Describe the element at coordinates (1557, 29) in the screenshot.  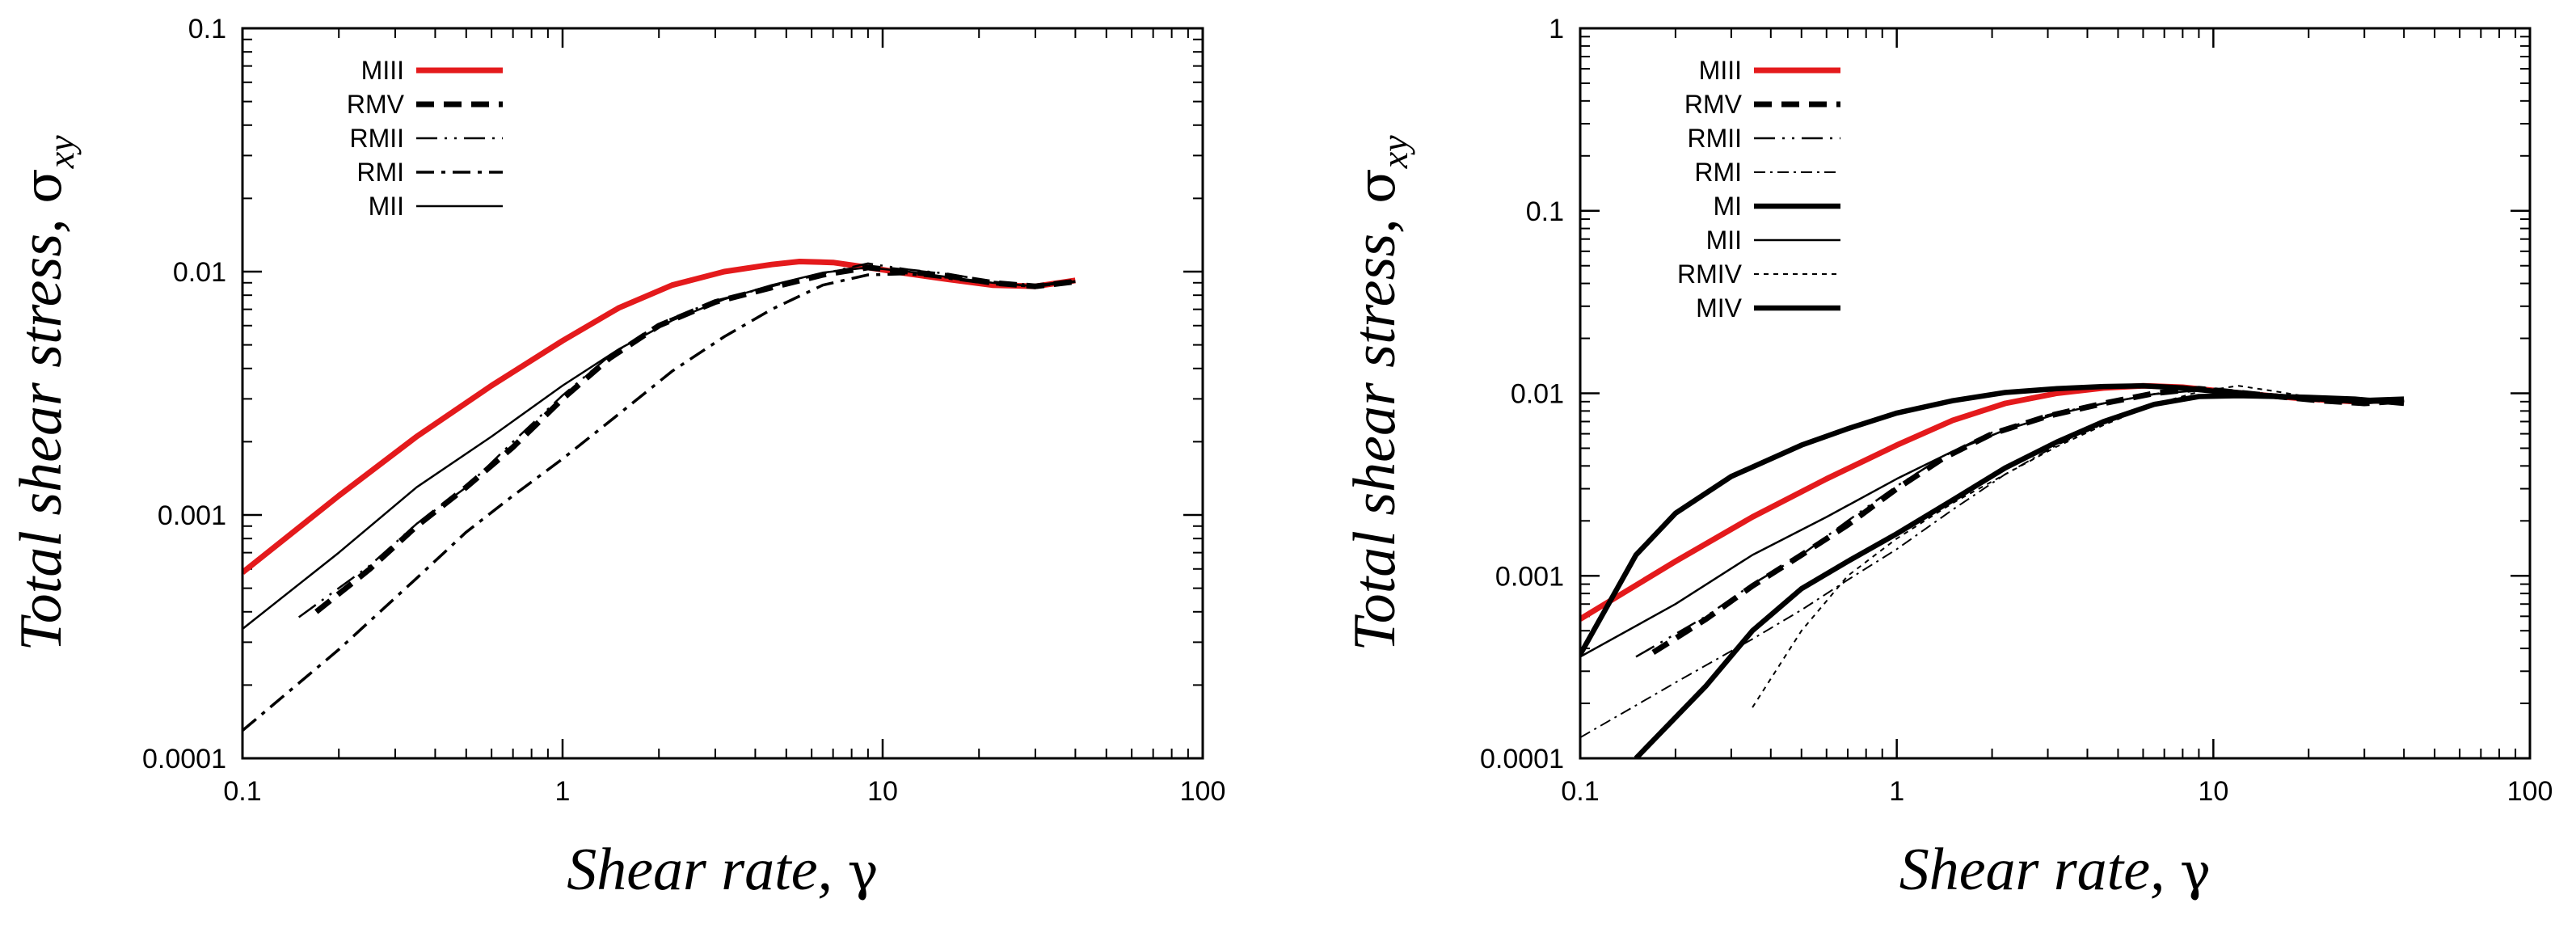
I see `y-tick-label: 1` at that location.